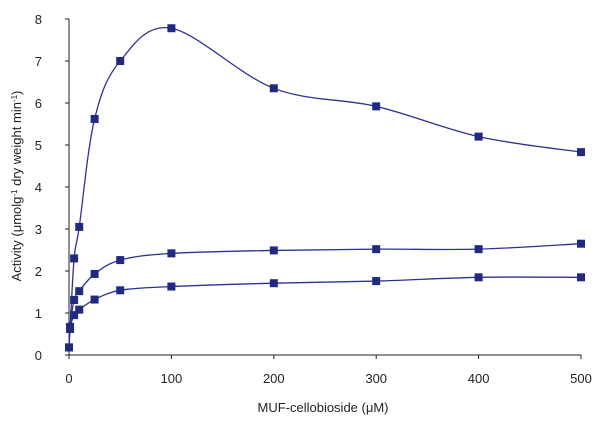 This screenshot has width=600, height=423. What do you see at coordinates (479, 378) in the screenshot?
I see `x-tick-label: 400` at bounding box center [479, 378].